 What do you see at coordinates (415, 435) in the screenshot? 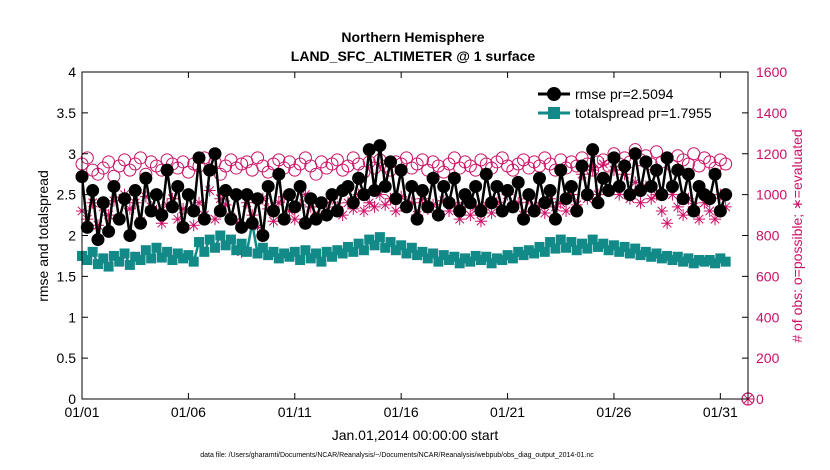
I see `x-axis-label: Jan.01,2014 00:00:00 start` at bounding box center [415, 435].